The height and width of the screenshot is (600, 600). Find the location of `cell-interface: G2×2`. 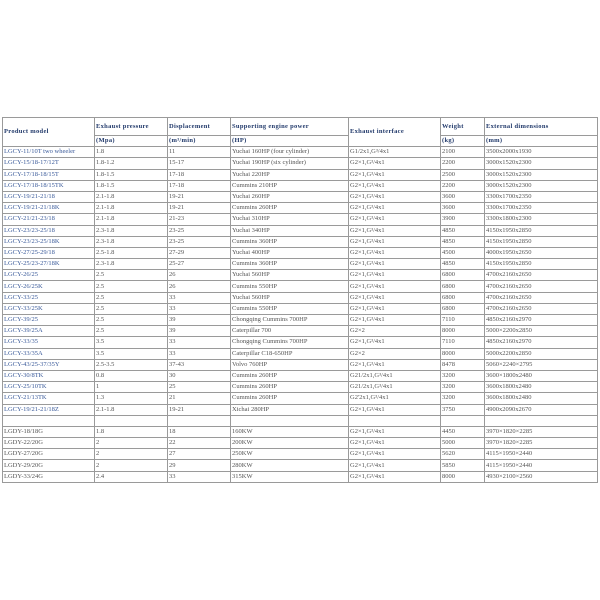

cell-interface: G2×2 is located at coordinates (394, 331).